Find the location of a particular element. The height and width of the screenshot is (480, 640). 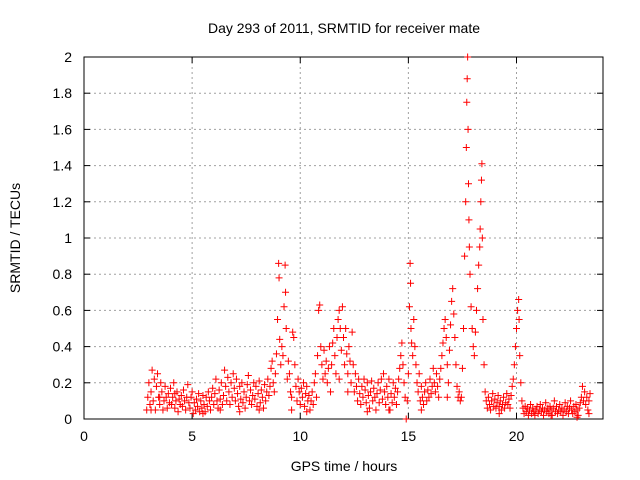

y-tick-label: 1.8 is located at coordinates (63, 93).